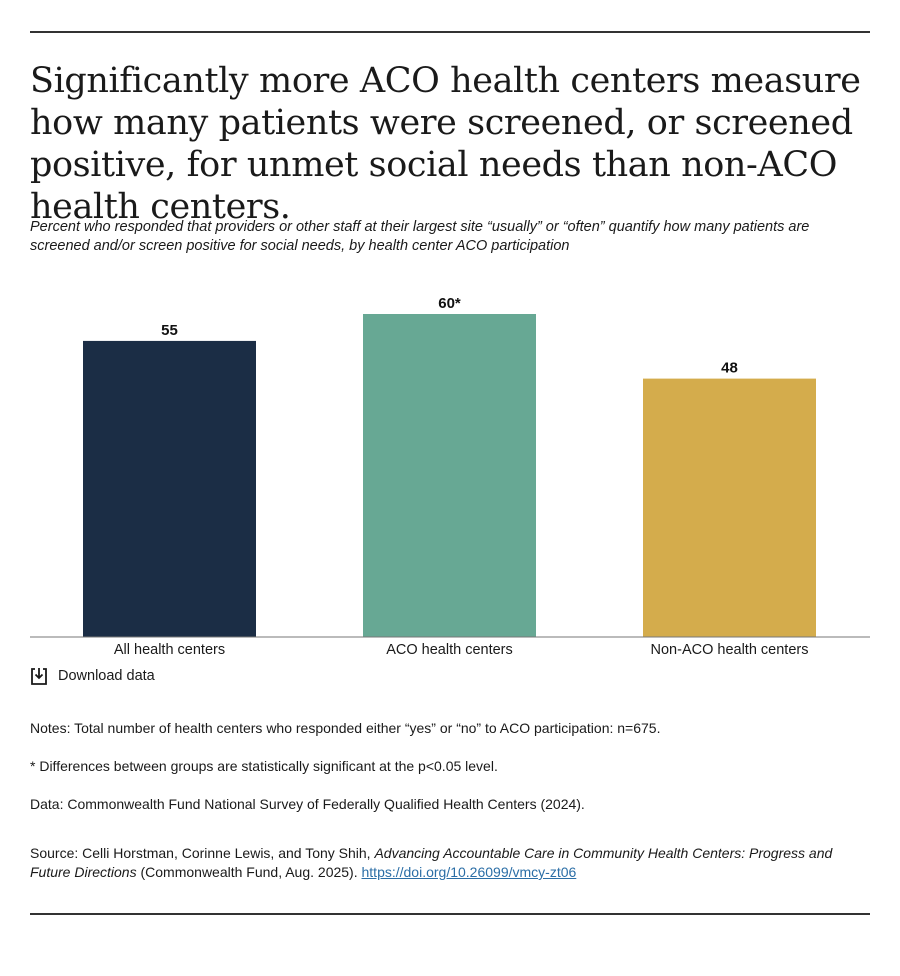 This screenshot has height=976, width=900. I want to click on bar-aco-health-centers, so click(449, 475).